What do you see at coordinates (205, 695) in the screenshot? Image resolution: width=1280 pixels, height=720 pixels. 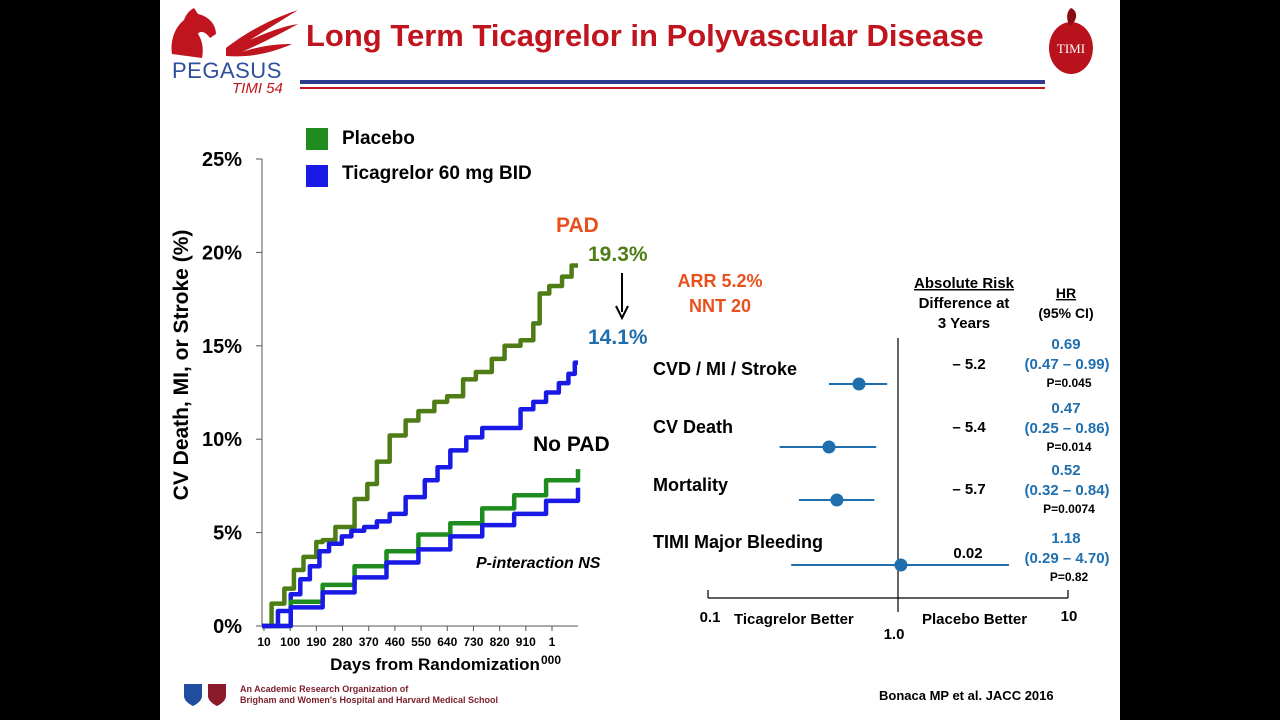 I see `institution-shields-icon` at bounding box center [205, 695].